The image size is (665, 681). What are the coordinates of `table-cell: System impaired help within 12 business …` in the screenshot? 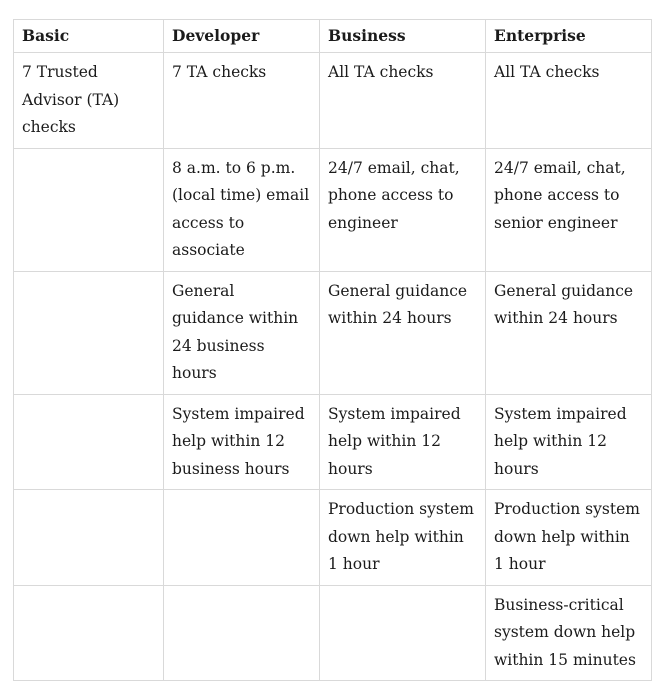 It's located at (241, 441).